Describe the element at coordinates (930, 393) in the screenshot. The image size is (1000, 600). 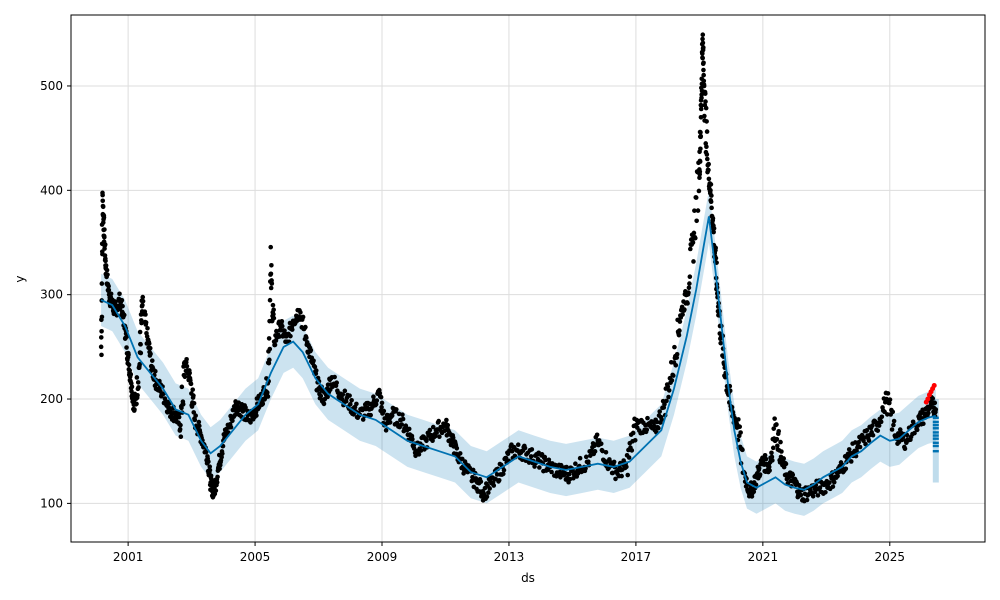
I see `highlight-points` at that location.